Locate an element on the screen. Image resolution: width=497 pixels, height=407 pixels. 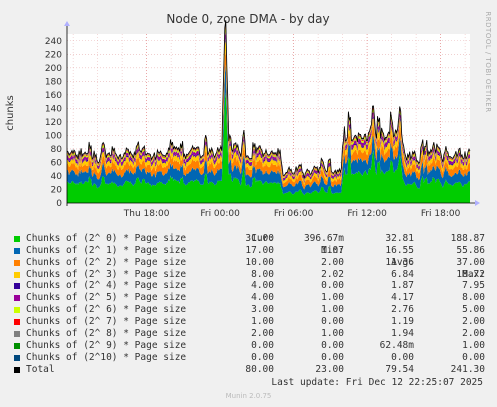
legend-label: Chunks of (2^ 4) * Page size is located at coordinates (106, 286).